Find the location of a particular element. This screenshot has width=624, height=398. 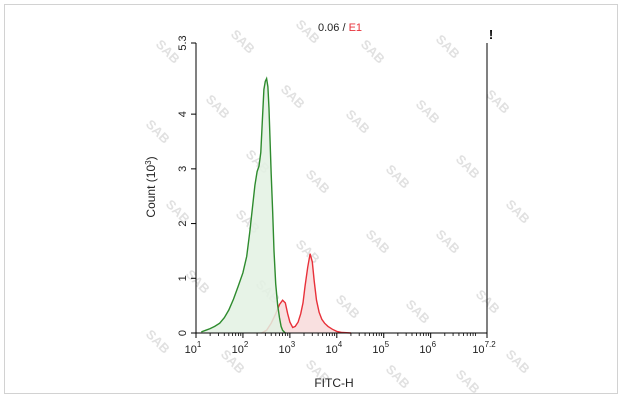

y-tick-label: 3 is located at coordinates (183, 169).